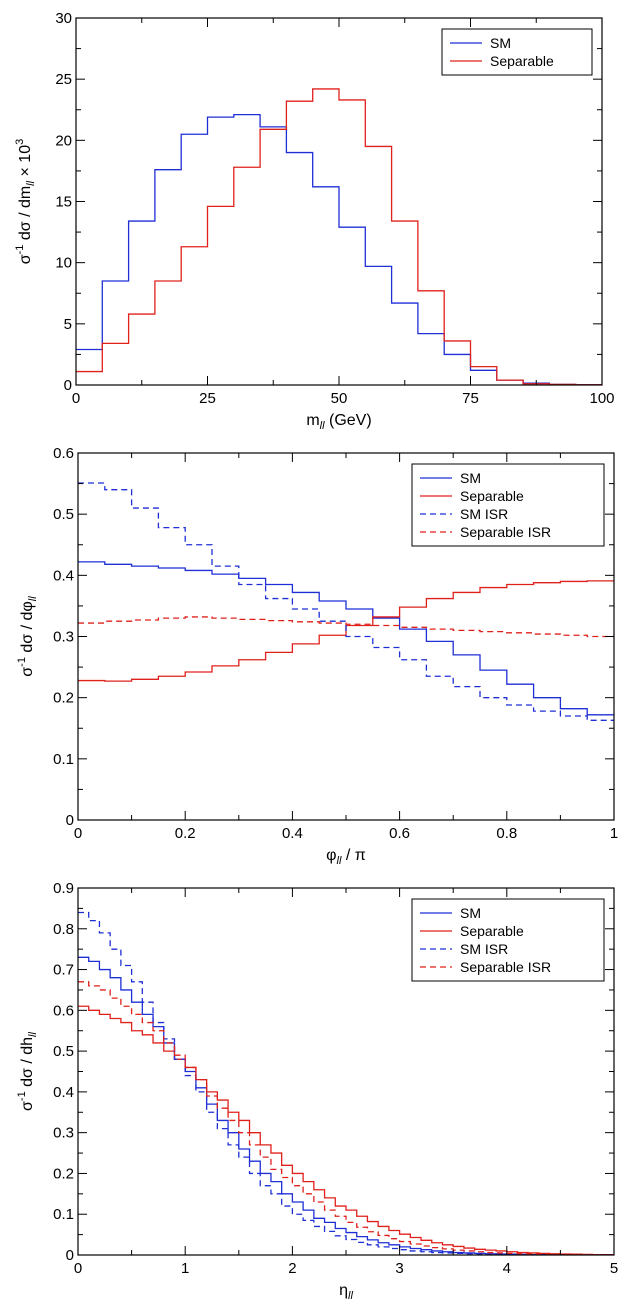  Describe the element at coordinates (63, 888) in the screenshot. I see `y-tick-label: 0.9` at that location.